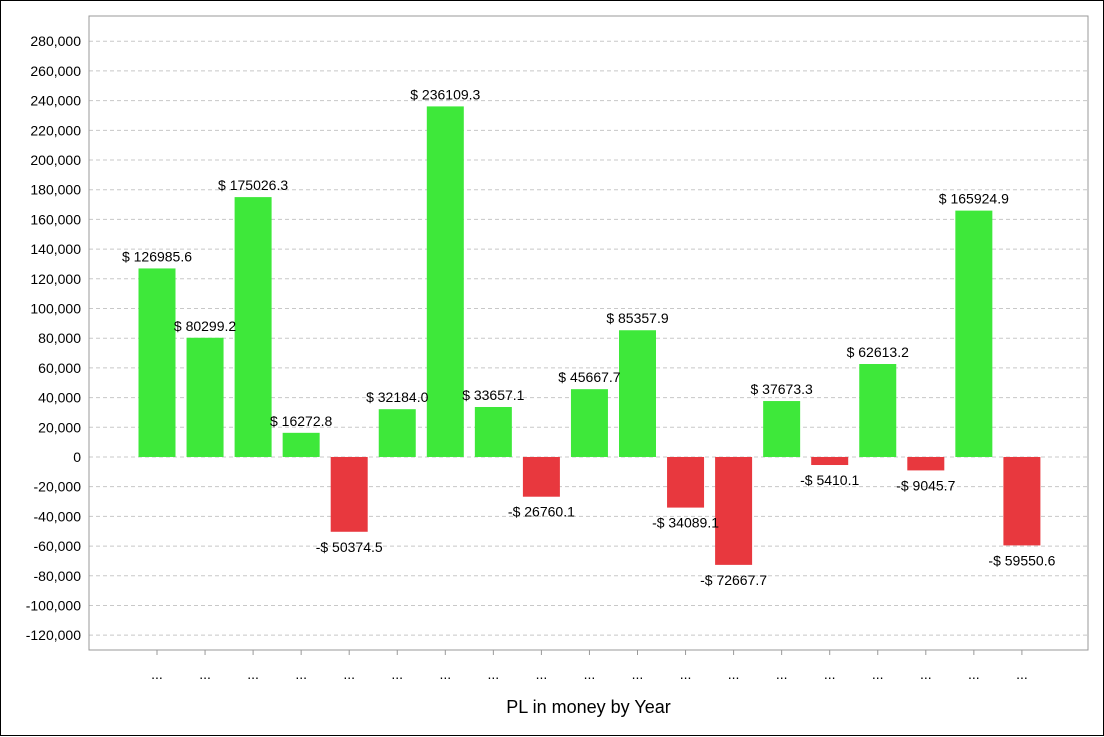 Image resolution: width=1104 pixels, height=737 pixels. What do you see at coordinates (733, 580) in the screenshot?
I see `data-label: -$ 72667.7` at bounding box center [733, 580].